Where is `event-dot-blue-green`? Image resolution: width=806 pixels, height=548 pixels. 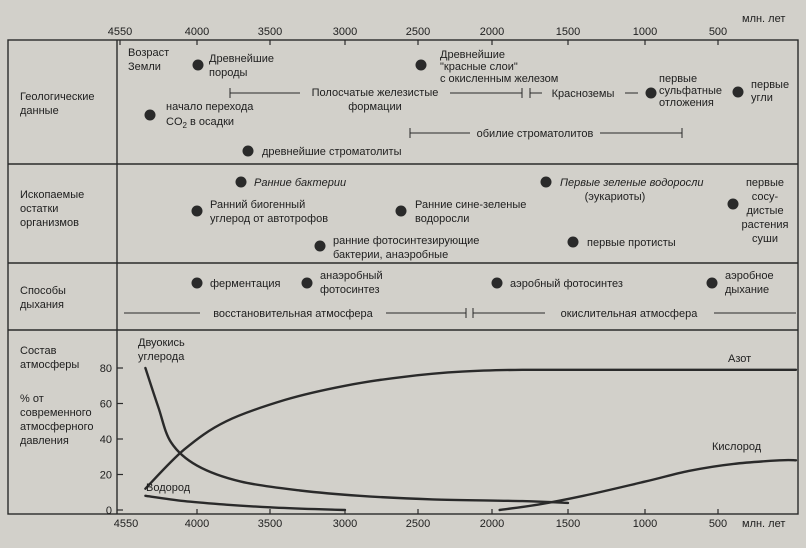
event-dot-blue-green is located at coordinates (401, 211).